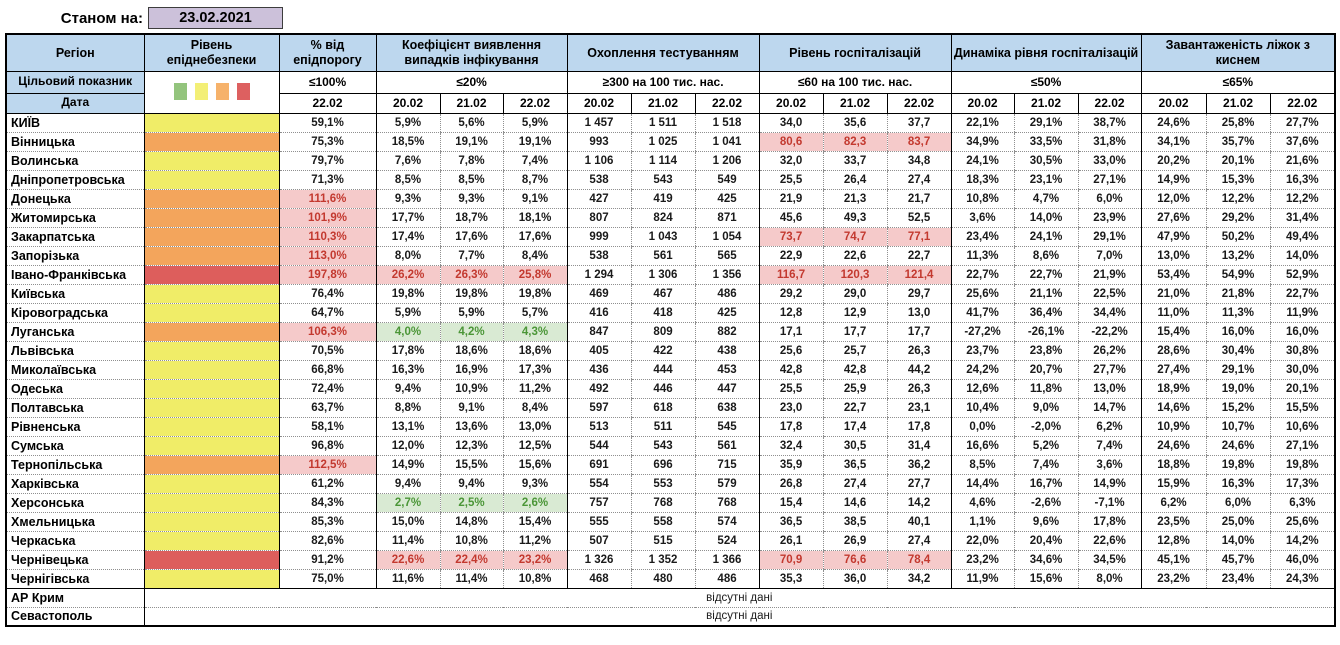 The height and width of the screenshot is (645, 1340). What do you see at coordinates (855, 332) in the screenshot?
I see `hospitalization-value-cell: 17,7` at bounding box center [855, 332].